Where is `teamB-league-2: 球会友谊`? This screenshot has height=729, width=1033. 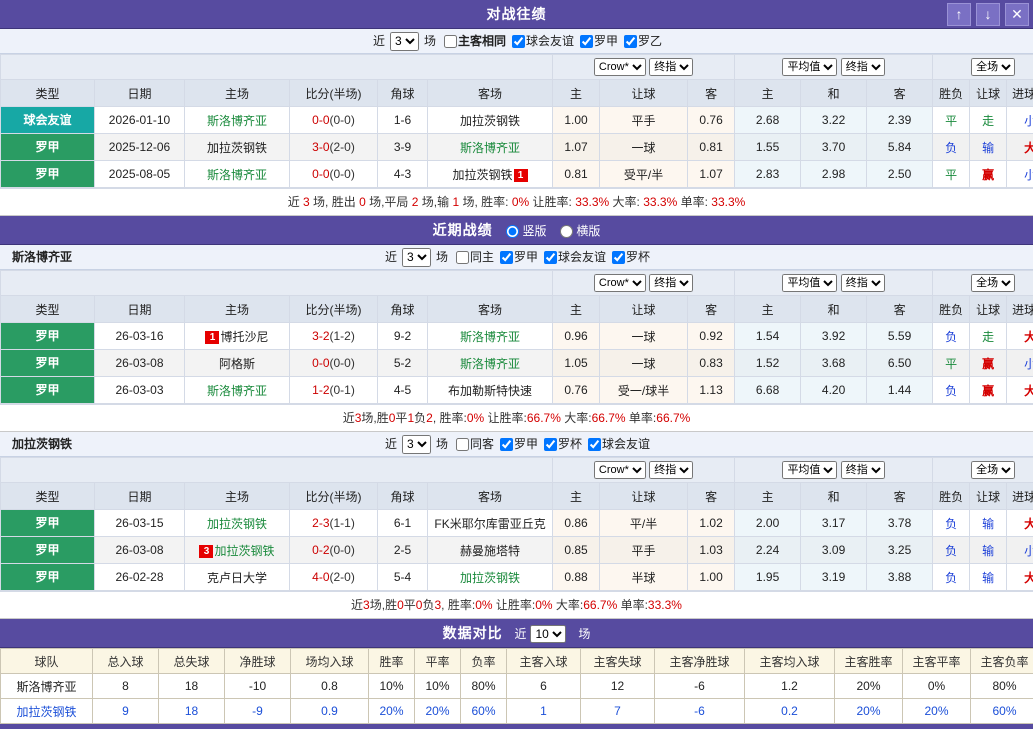 teamB-league-2: 球会友谊 is located at coordinates (617, 444).